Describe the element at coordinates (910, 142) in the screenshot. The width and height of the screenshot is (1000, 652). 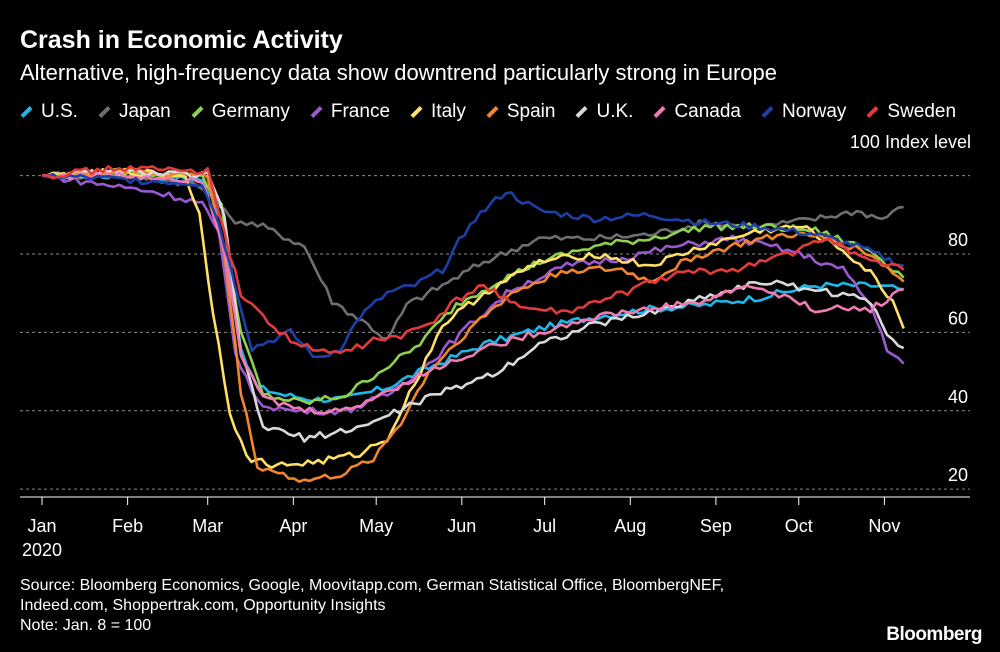
I see `y-axis-label: 100 Index level` at that location.